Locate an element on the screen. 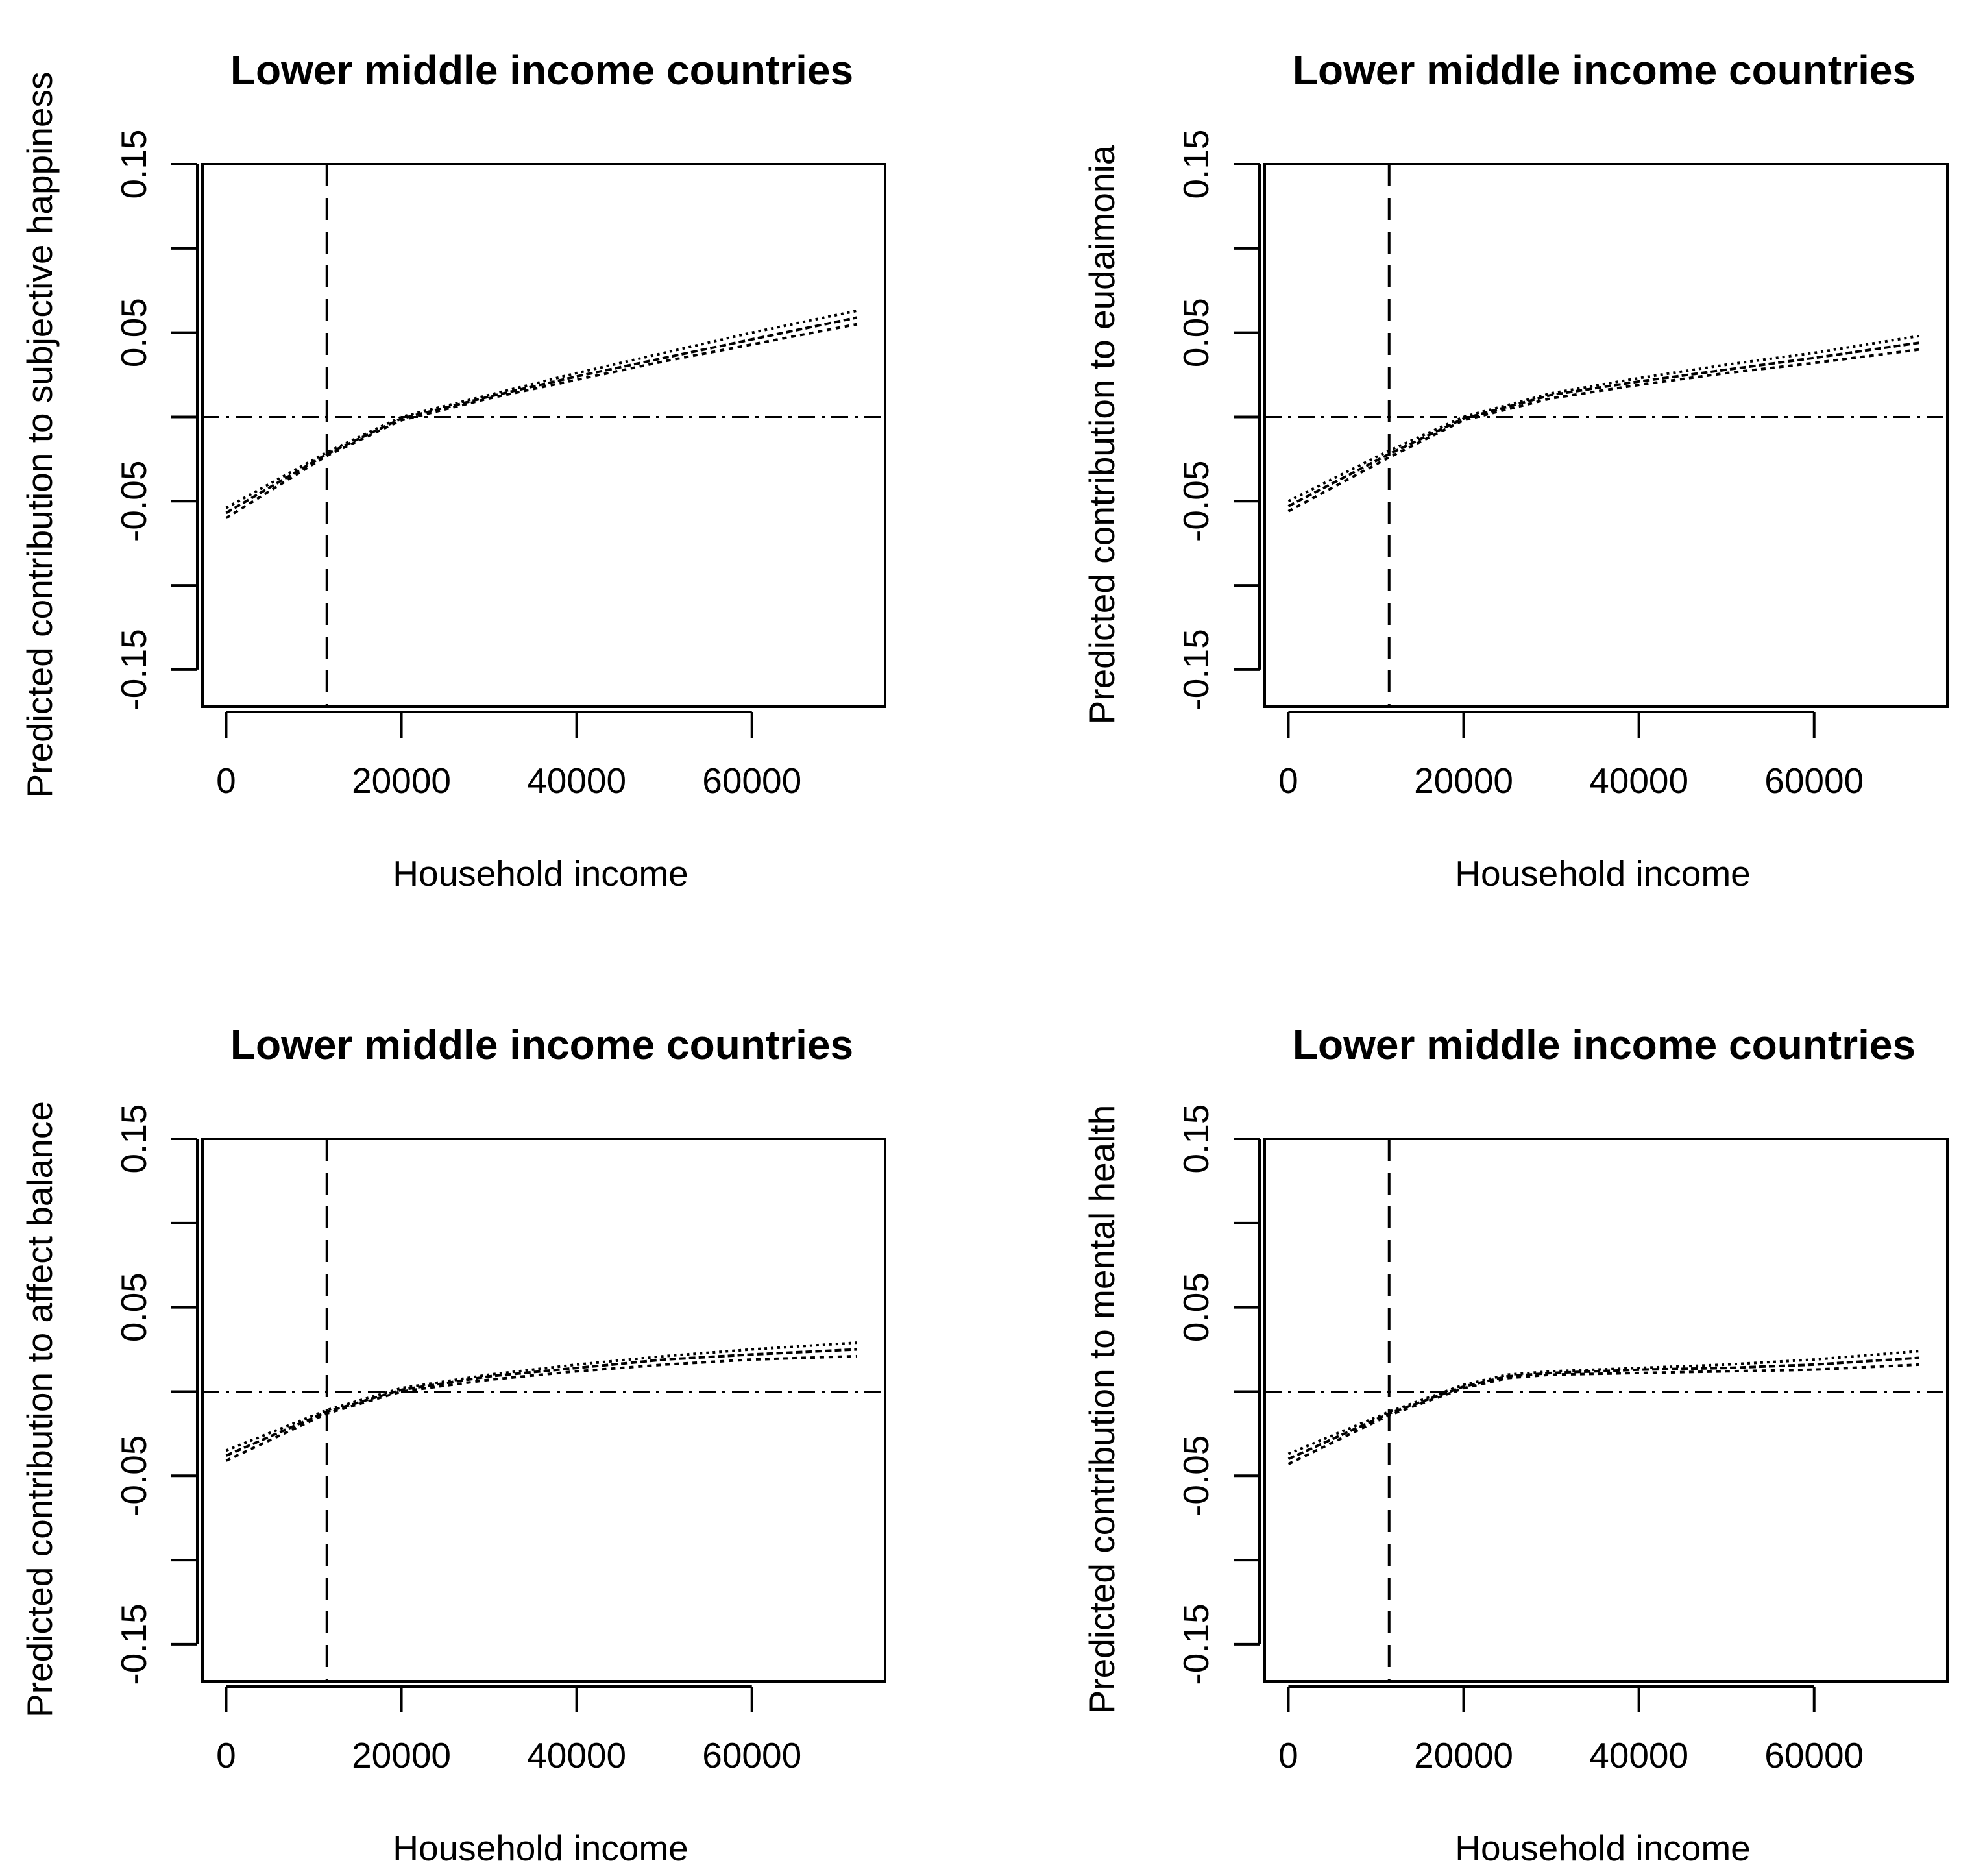  y-axis-label: Predicted contribution to mental health is located at coordinates (1102, 1409).